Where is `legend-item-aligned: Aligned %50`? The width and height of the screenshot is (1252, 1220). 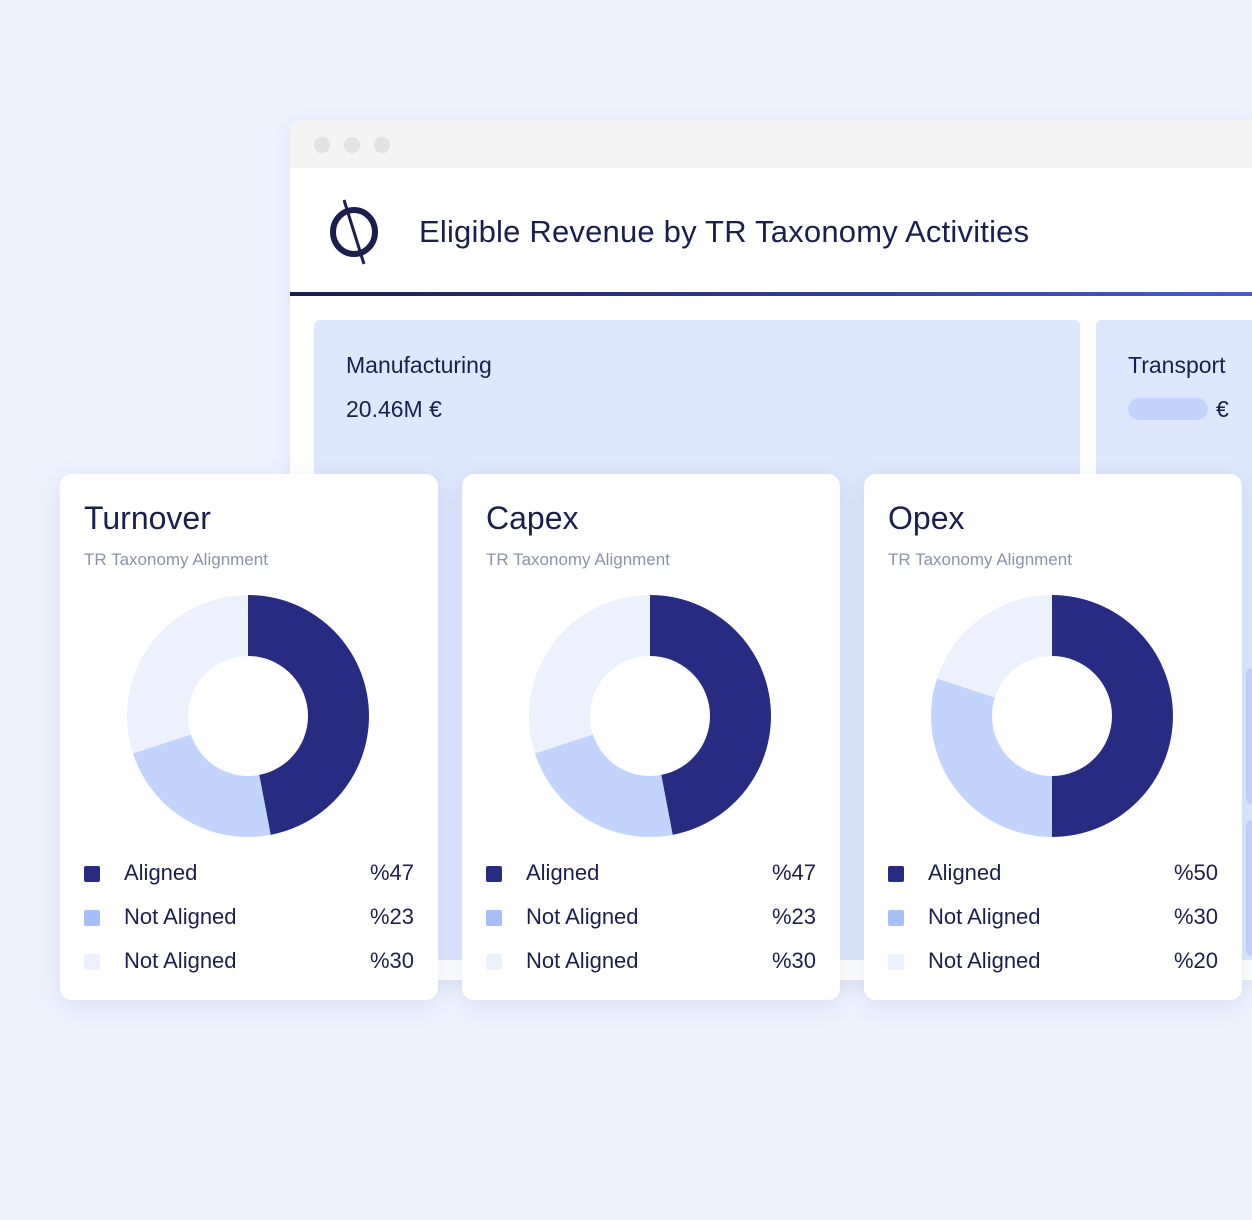 legend-item-aligned: Aligned %50 is located at coordinates (1053, 875).